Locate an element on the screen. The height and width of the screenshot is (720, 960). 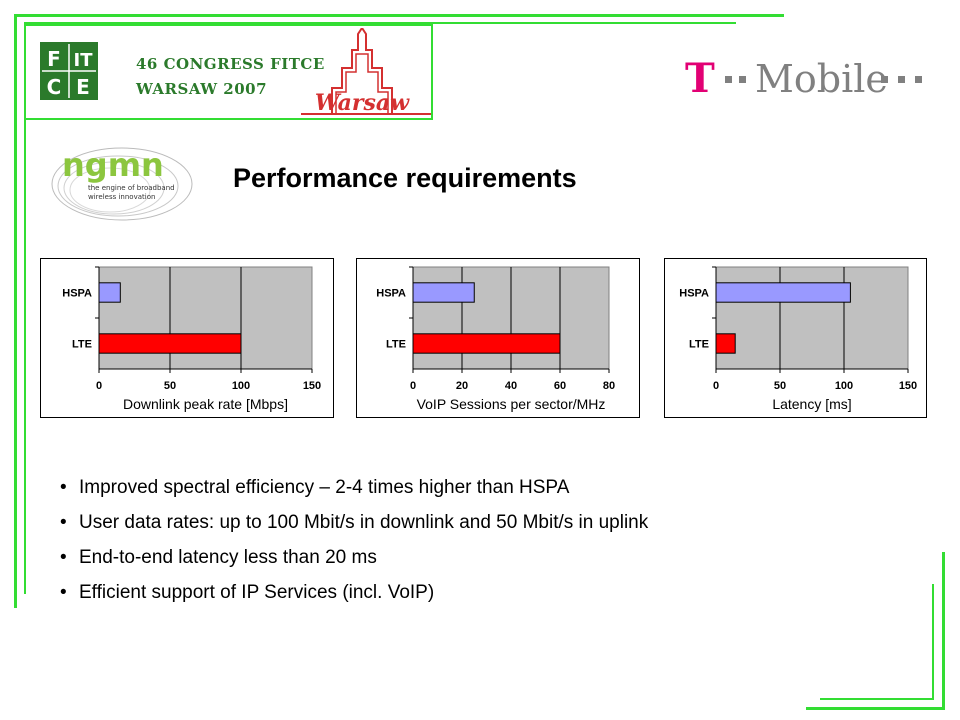
congress-text: 46 CONGRESS FITCE WARSAW 2007 is located at coordinates (230, 77).